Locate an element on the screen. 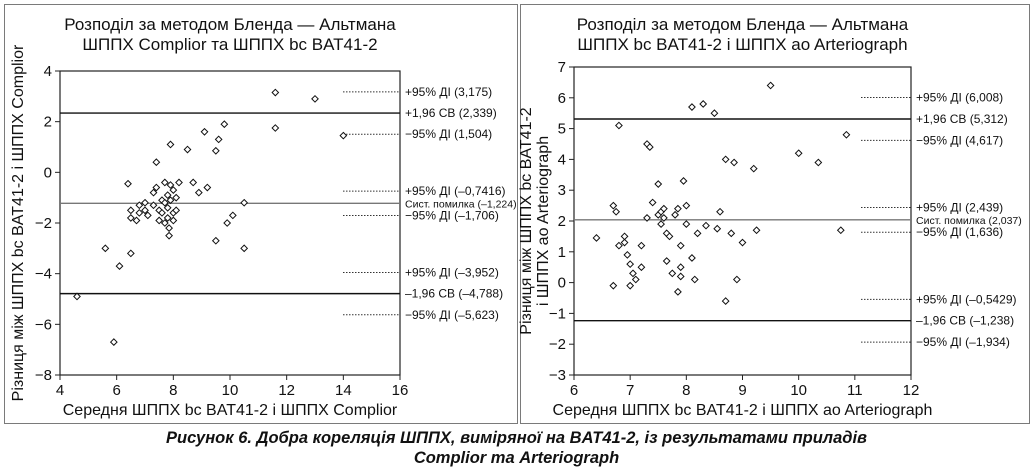  right-y-tick-label: 4 is located at coordinates (562, 159).